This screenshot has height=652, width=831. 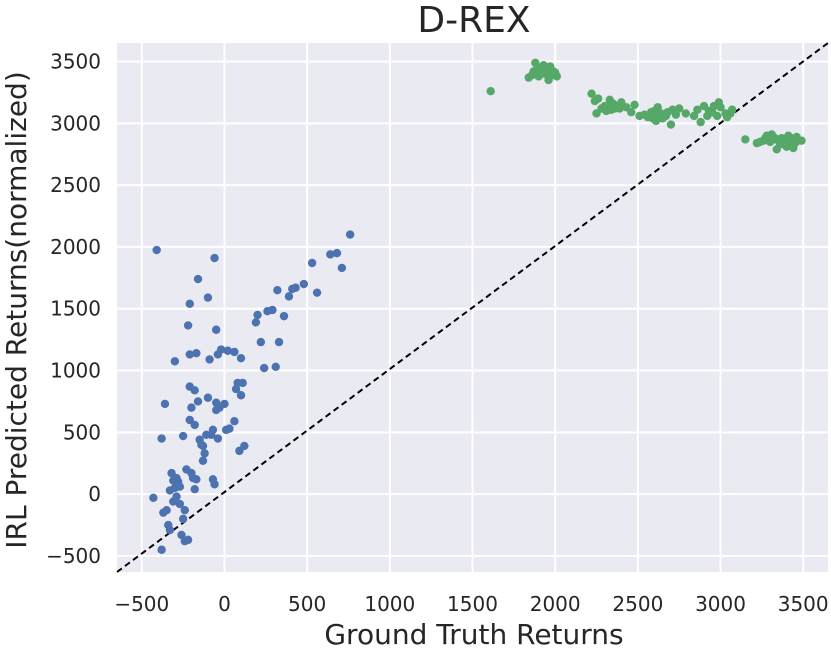 What do you see at coordinates (82, 432) in the screenshot?
I see `y-tick-label: 500` at bounding box center [82, 432].